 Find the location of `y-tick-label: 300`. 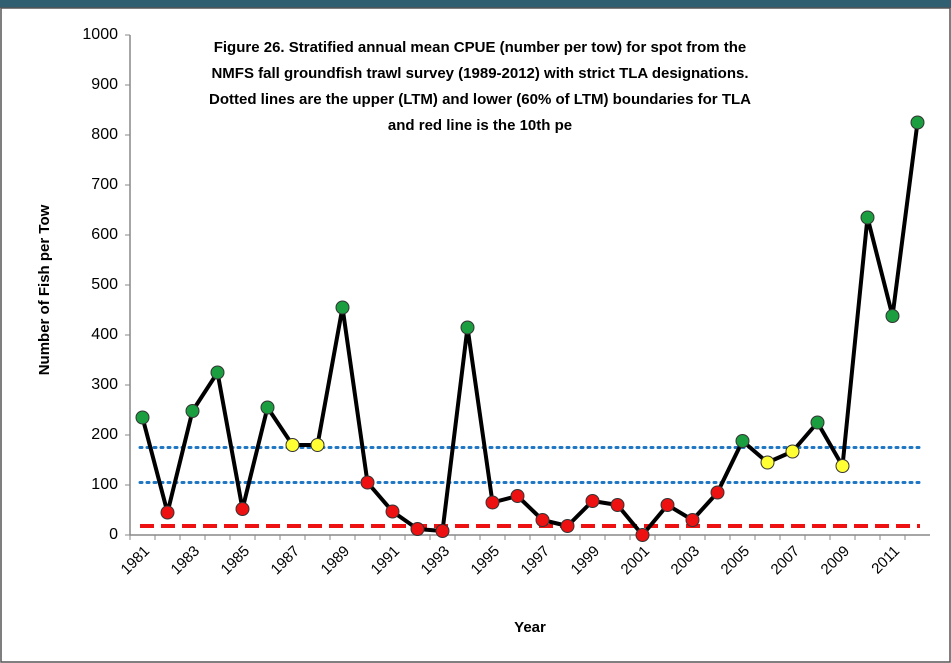

y-tick-label: 300 is located at coordinates (104, 384).